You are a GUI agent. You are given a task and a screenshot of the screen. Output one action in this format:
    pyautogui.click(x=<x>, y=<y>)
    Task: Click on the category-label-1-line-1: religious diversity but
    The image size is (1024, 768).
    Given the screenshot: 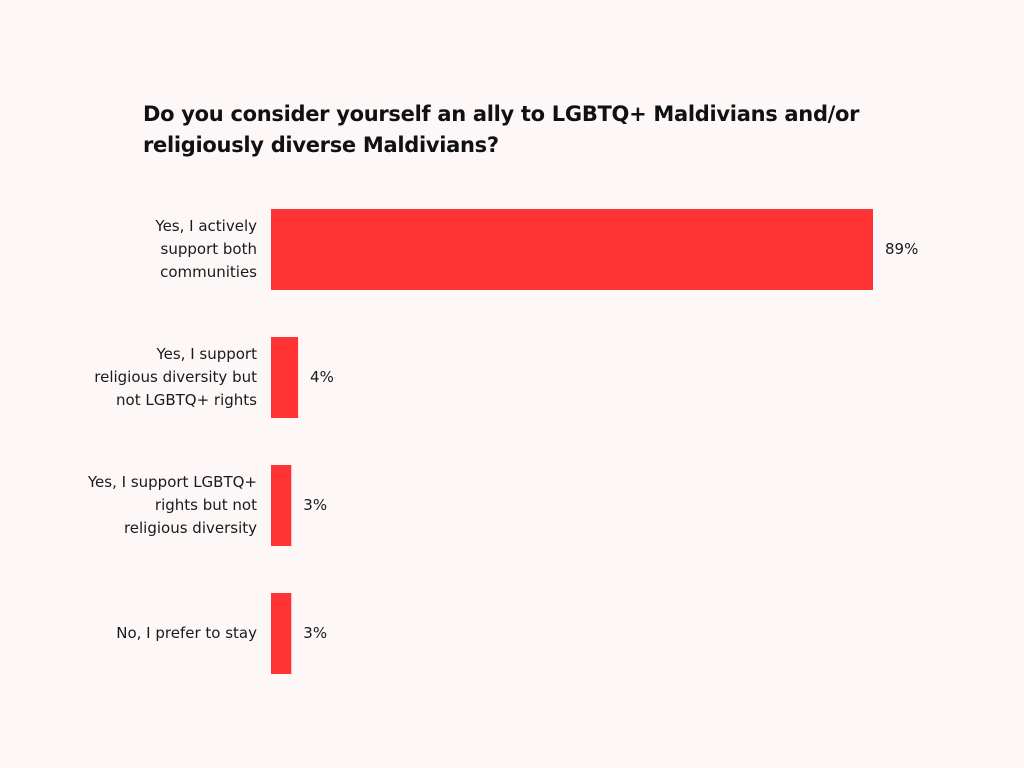 What is the action you would take?
    pyautogui.click(x=175, y=377)
    